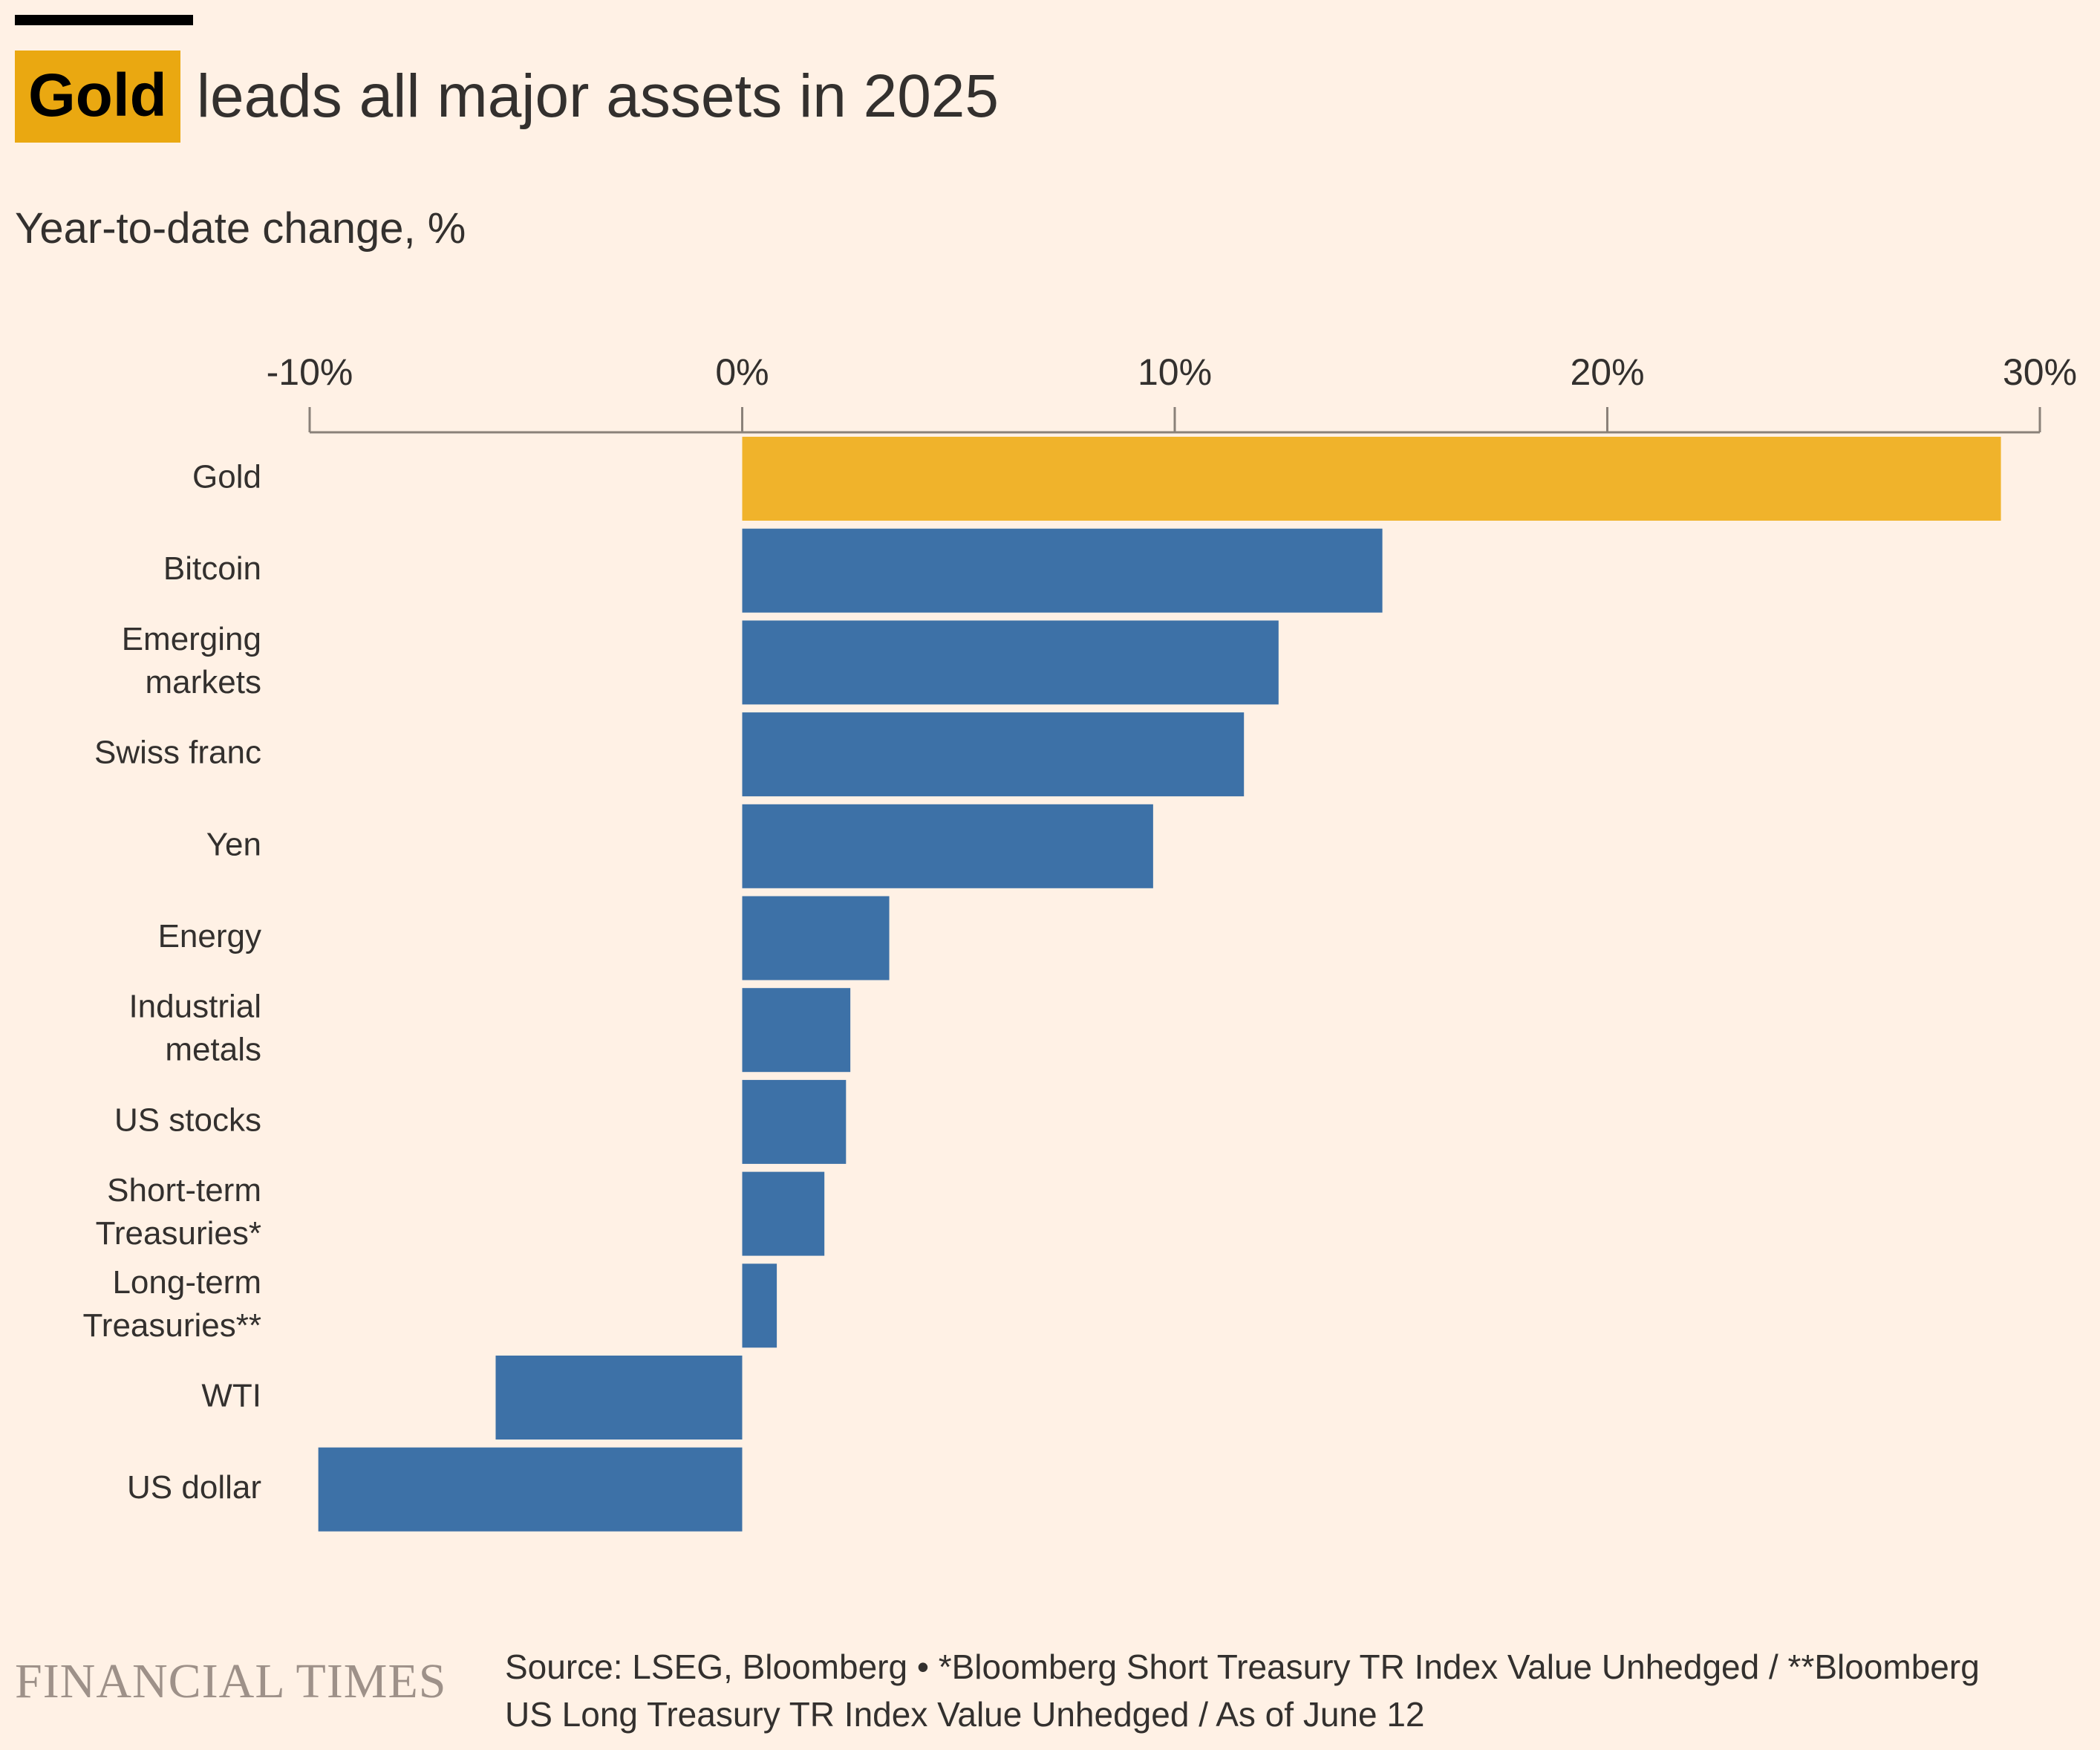 This screenshot has height=1750, width=2100. What do you see at coordinates (310, 372) in the screenshot?
I see `x-tick-label: -10%` at bounding box center [310, 372].